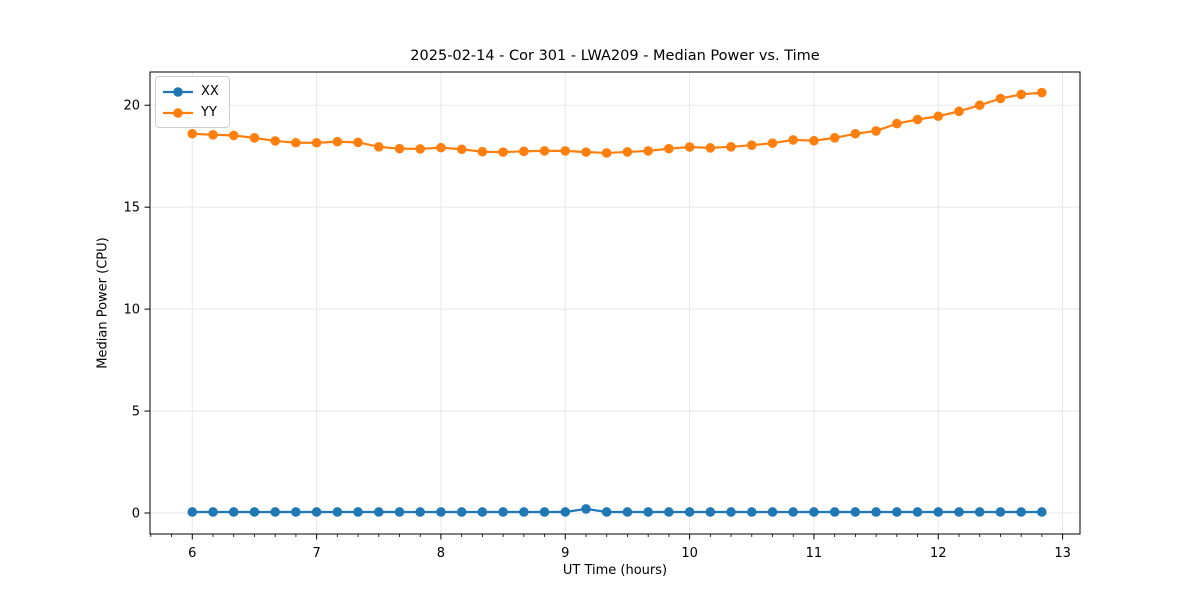 The image size is (1200, 600). What do you see at coordinates (617, 510) in the screenshot?
I see `series-xx` at bounding box center [617, 510].